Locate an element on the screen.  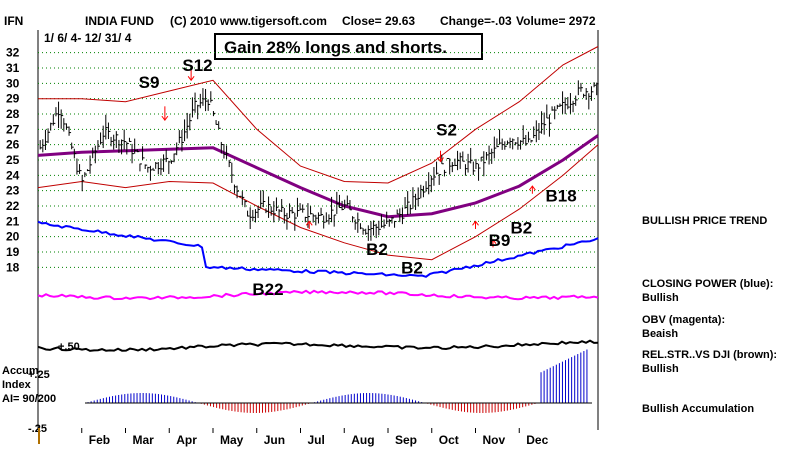
signal-s12: S12 is located at coordinates (197, 65).